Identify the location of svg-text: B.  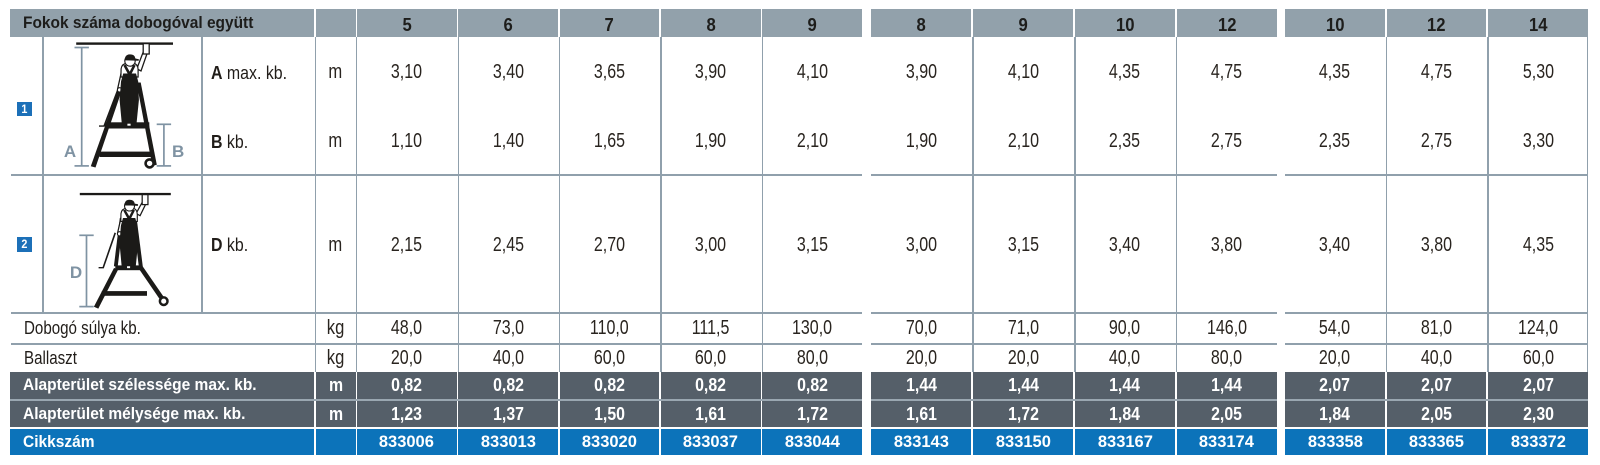
(178, 151).